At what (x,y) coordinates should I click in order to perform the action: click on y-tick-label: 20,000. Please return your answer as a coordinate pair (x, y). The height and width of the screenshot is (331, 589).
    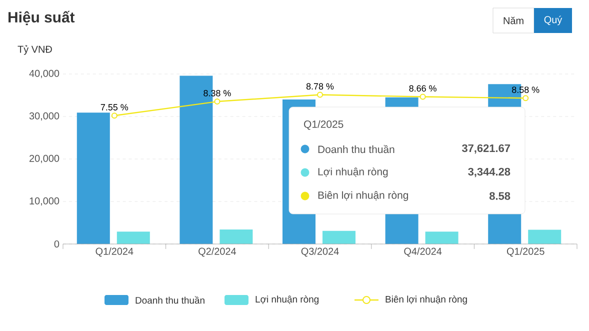
    Looking at the image, I should click on (45, 159).